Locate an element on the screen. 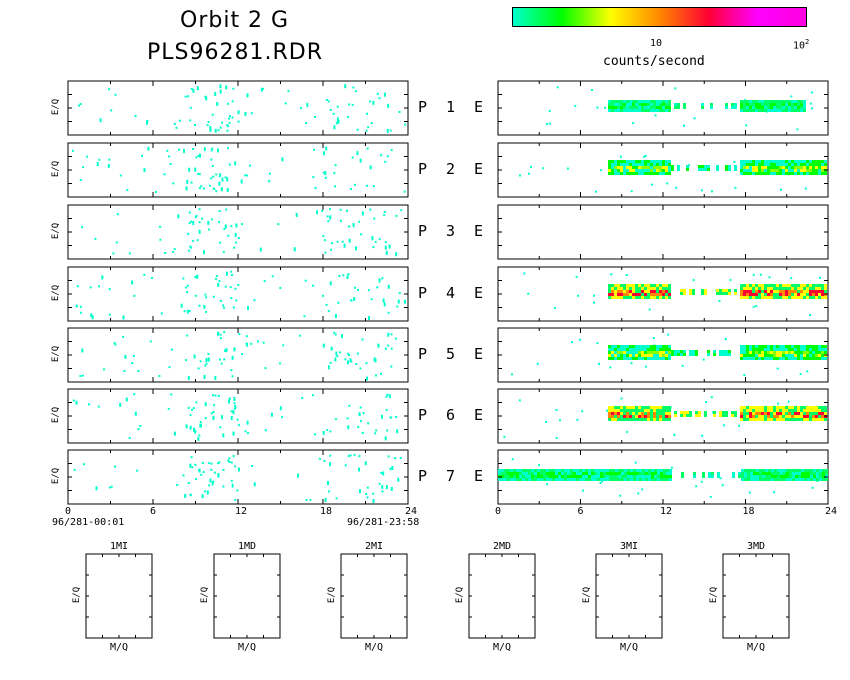 This screenshot has height=680, width=850. x-tick-label-left: 6 is located at coordinates (153, 511).